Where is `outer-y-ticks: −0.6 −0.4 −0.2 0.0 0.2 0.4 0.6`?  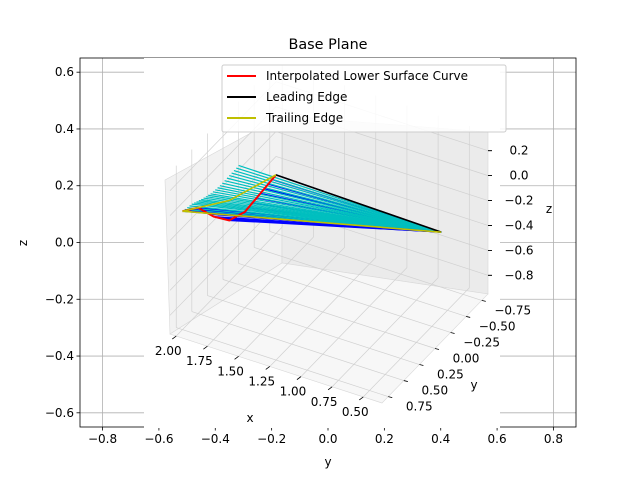
outer-y-ticks: −0.6 −0.4 −0.2 0.0 0.2 0.4 0.6 is located at coordinates (62, 242).